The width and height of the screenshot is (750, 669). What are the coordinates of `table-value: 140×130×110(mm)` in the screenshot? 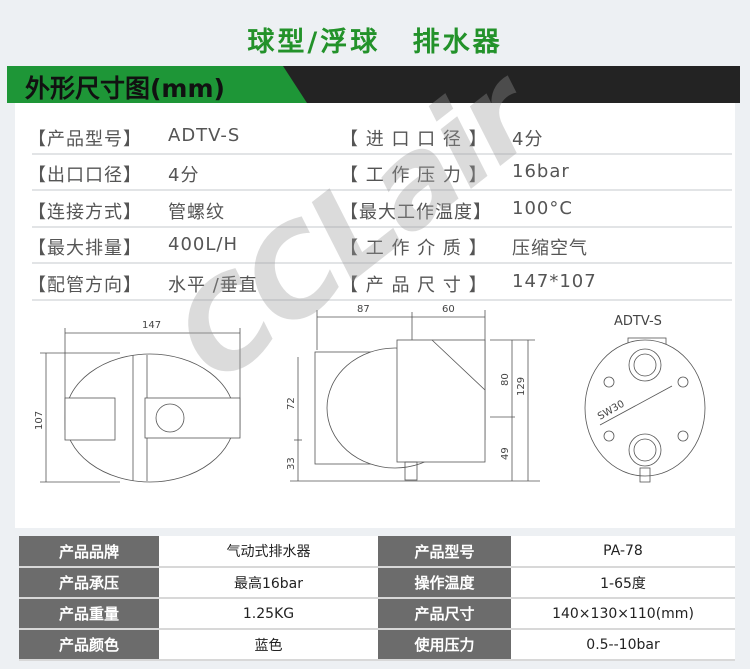 It's located at (623, 614).